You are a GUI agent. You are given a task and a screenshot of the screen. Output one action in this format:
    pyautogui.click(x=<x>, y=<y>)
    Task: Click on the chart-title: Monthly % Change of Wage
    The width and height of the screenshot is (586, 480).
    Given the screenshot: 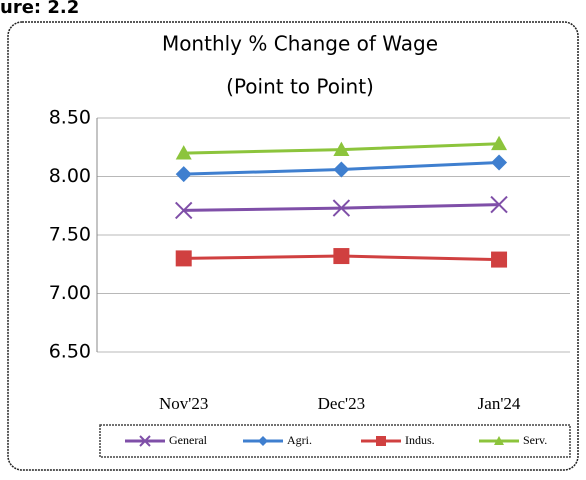 What is the action you would take?
    pyautogui.click(x=300, y=44)
    